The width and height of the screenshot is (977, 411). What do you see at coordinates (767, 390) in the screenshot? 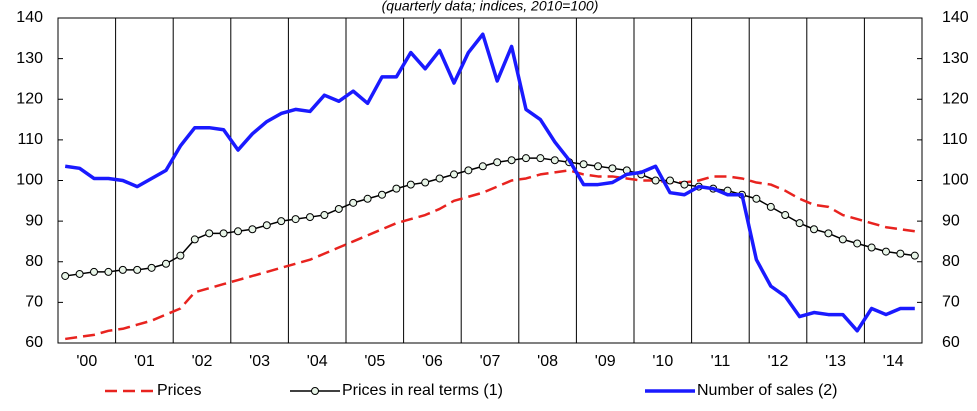
I see `legend-label: Number of sales (2)` at bounding box center [767, 390].